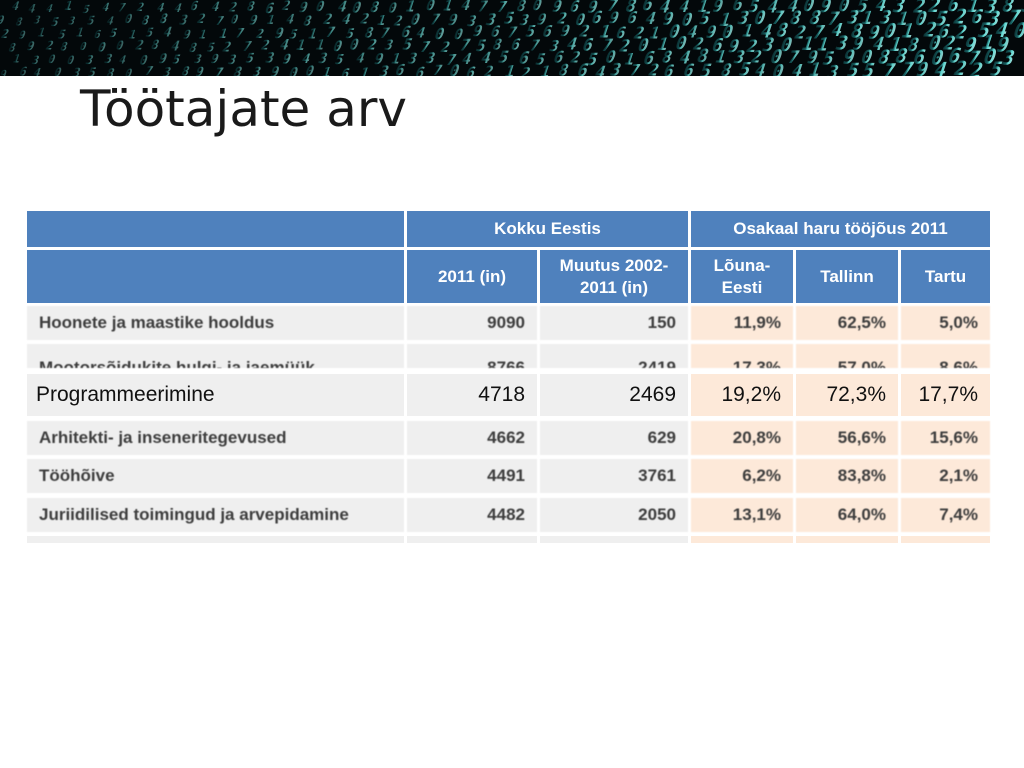 The image size is (1024, 768). I want to click on row-2011: 4491, so click(472, 476).